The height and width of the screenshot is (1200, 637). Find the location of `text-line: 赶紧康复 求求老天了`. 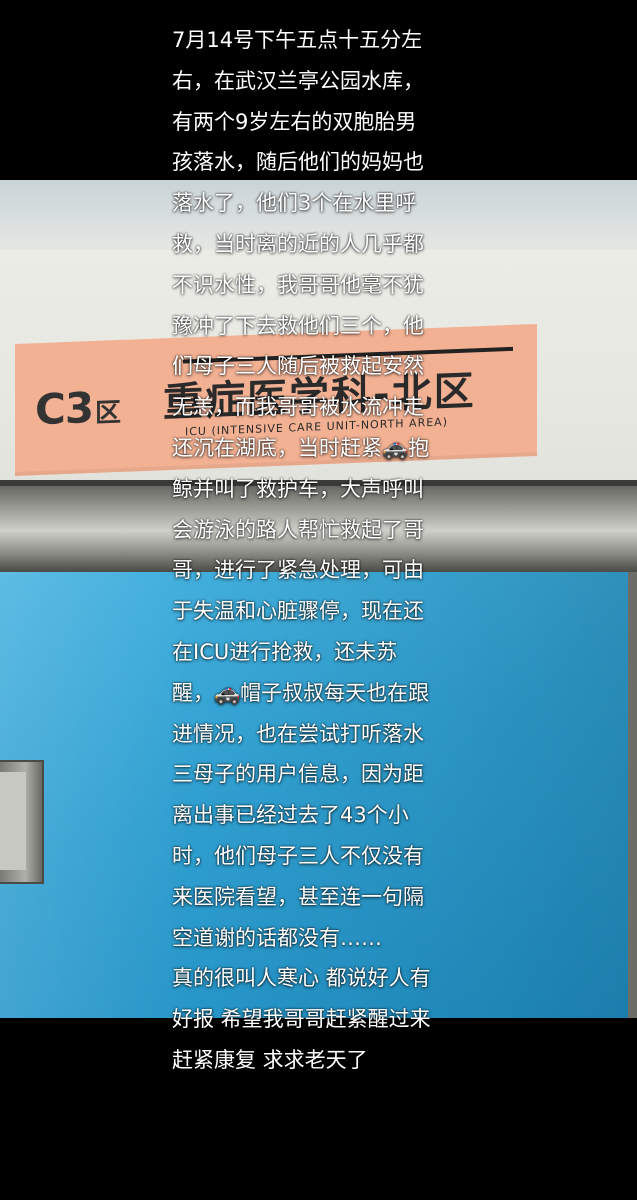

text-line: 赶紧康复 求求老天了 is located at coordinates (270, 1059).